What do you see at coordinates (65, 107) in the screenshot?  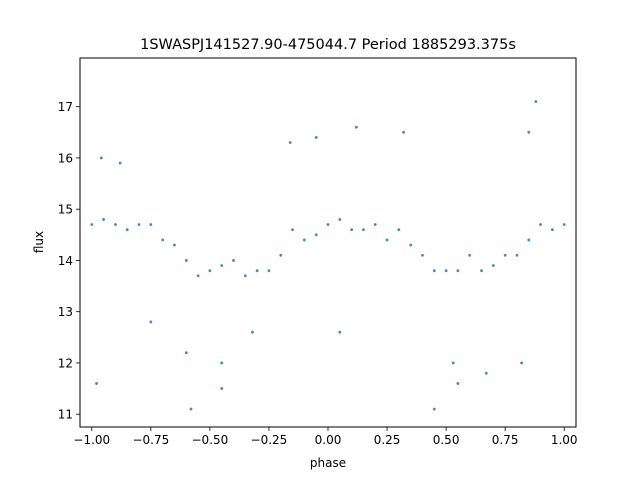 I see `y-tick-label: 17` at bounding box center [65, 107].